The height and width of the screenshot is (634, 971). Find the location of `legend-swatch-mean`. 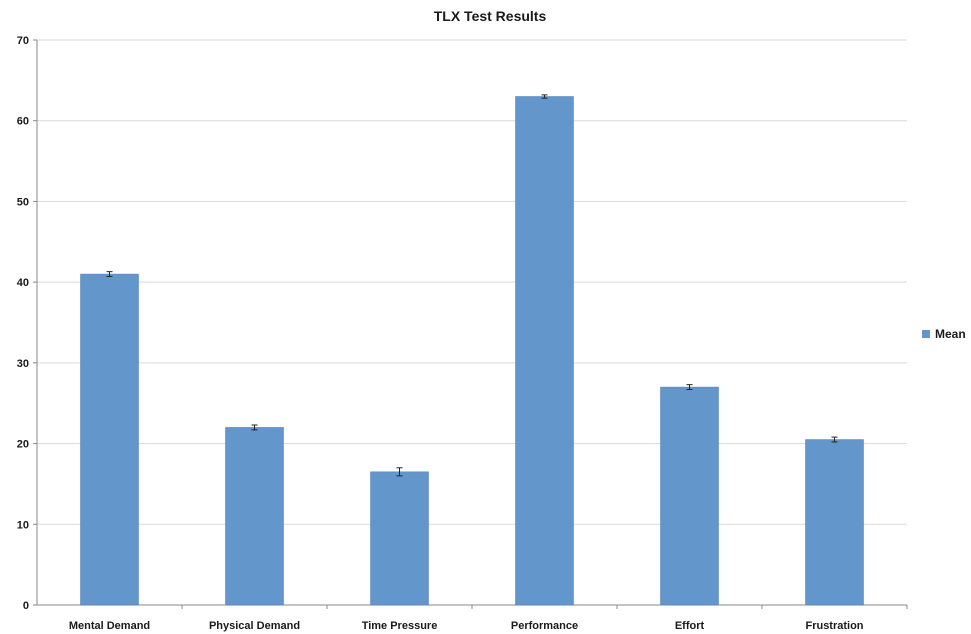

legend-swatch-mean is located at coordinates (926, 334).